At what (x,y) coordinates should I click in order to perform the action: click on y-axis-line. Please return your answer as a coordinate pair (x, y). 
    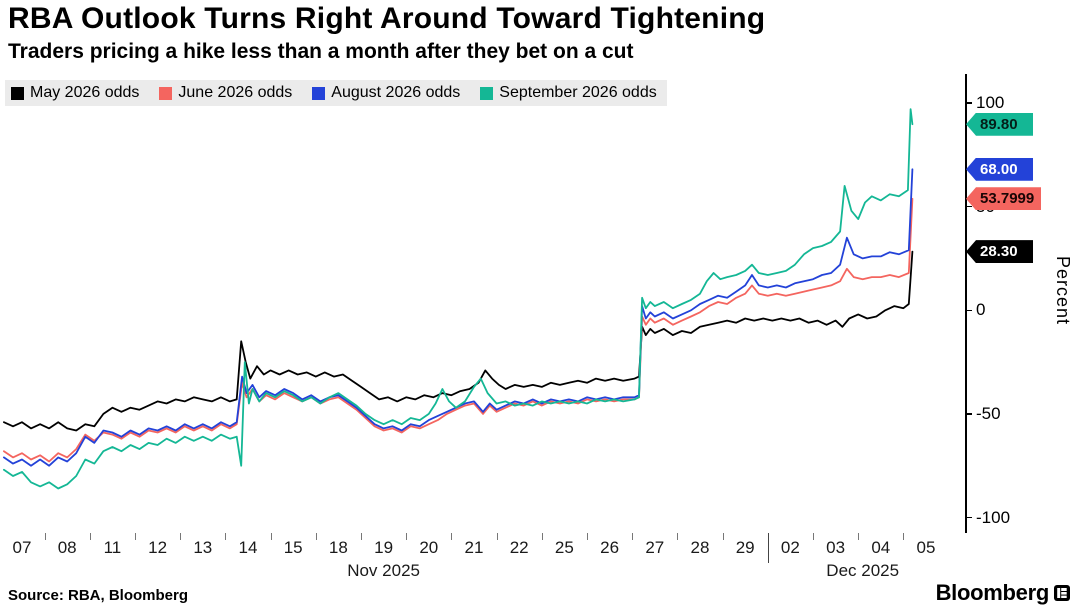
    Looking at the image, I should click on (966, 303).